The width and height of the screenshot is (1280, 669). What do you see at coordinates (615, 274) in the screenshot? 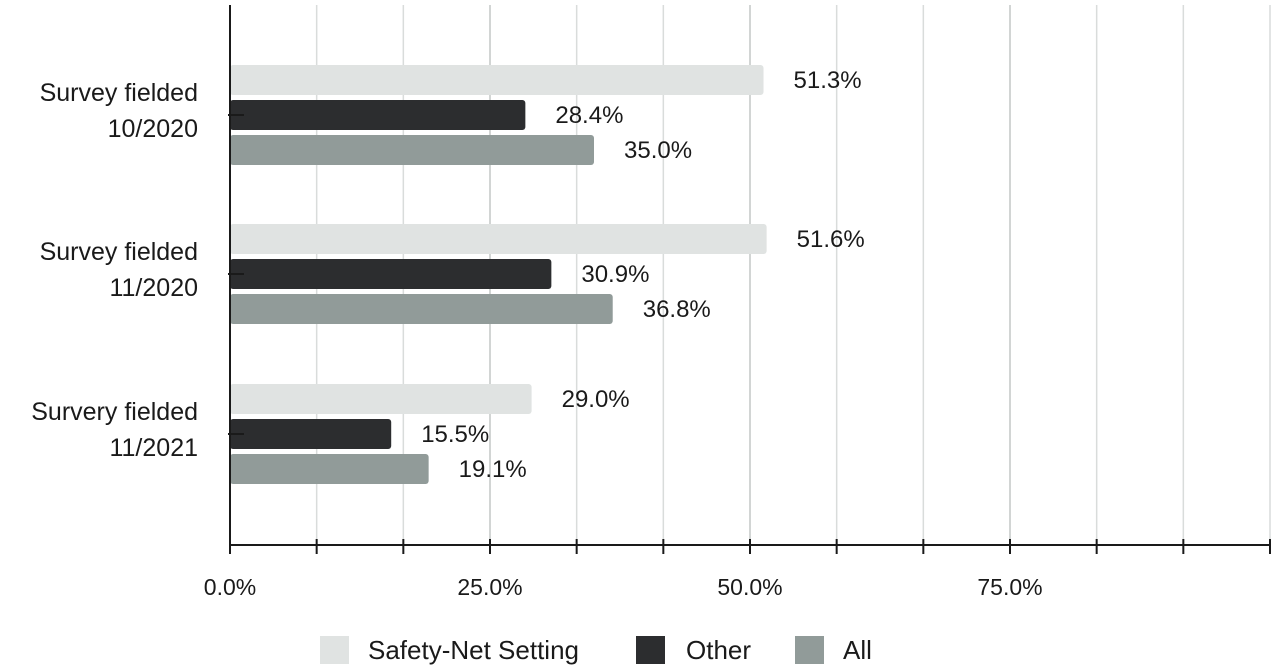
I see `bar-value-label: 30.9%` at bounding box center [615, 274].